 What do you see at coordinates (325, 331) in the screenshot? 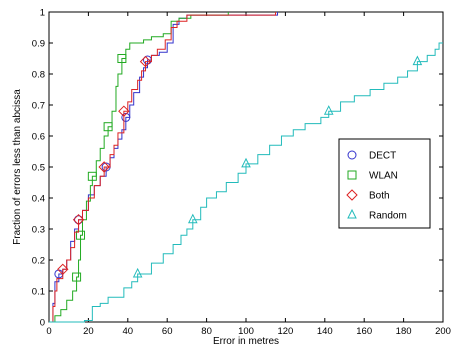
I see `x-tick-label: 140` at bounding box center [325, 331].